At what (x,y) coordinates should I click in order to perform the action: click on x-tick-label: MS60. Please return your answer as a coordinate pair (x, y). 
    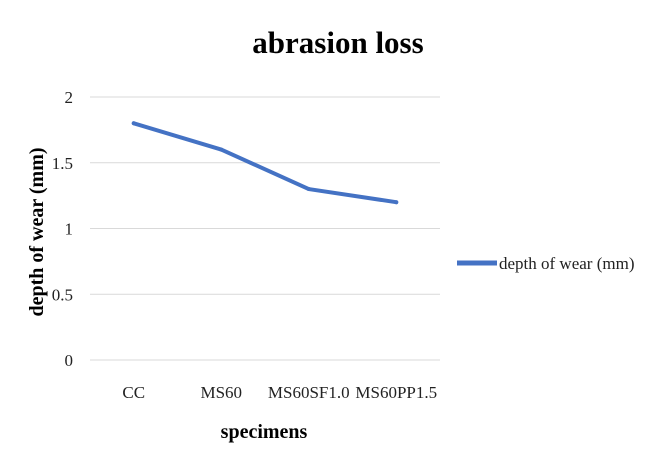
    Looking at the image, I should click on (221, 392).